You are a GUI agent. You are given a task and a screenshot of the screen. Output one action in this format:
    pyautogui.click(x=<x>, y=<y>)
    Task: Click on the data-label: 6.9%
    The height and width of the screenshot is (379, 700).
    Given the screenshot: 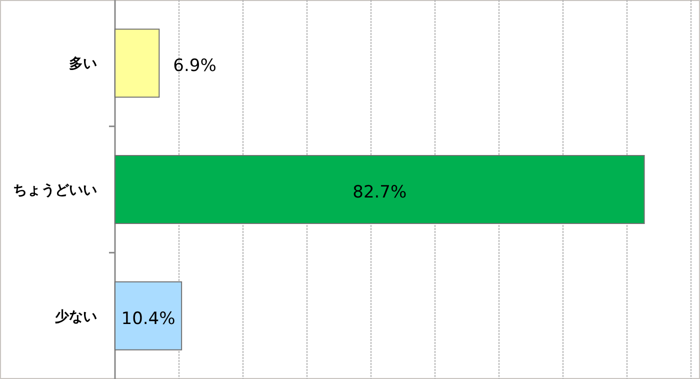 What is the action you would take?
    pyautogui.click(x=194, y=66)
    